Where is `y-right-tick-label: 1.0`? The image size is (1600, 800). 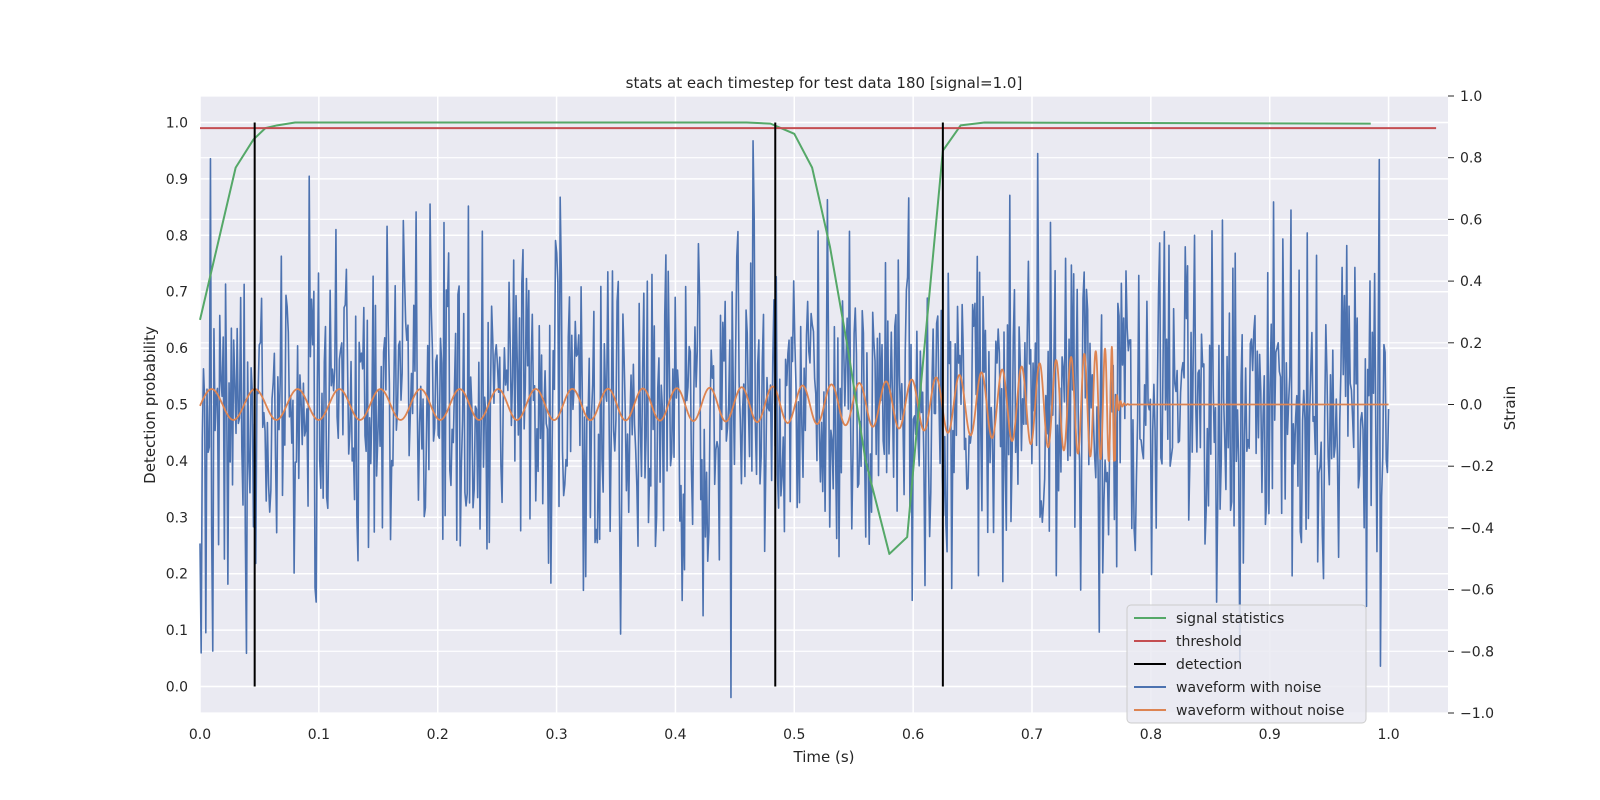 y-right-tick-label: 1.0 is located at coordinates (1471, 97).